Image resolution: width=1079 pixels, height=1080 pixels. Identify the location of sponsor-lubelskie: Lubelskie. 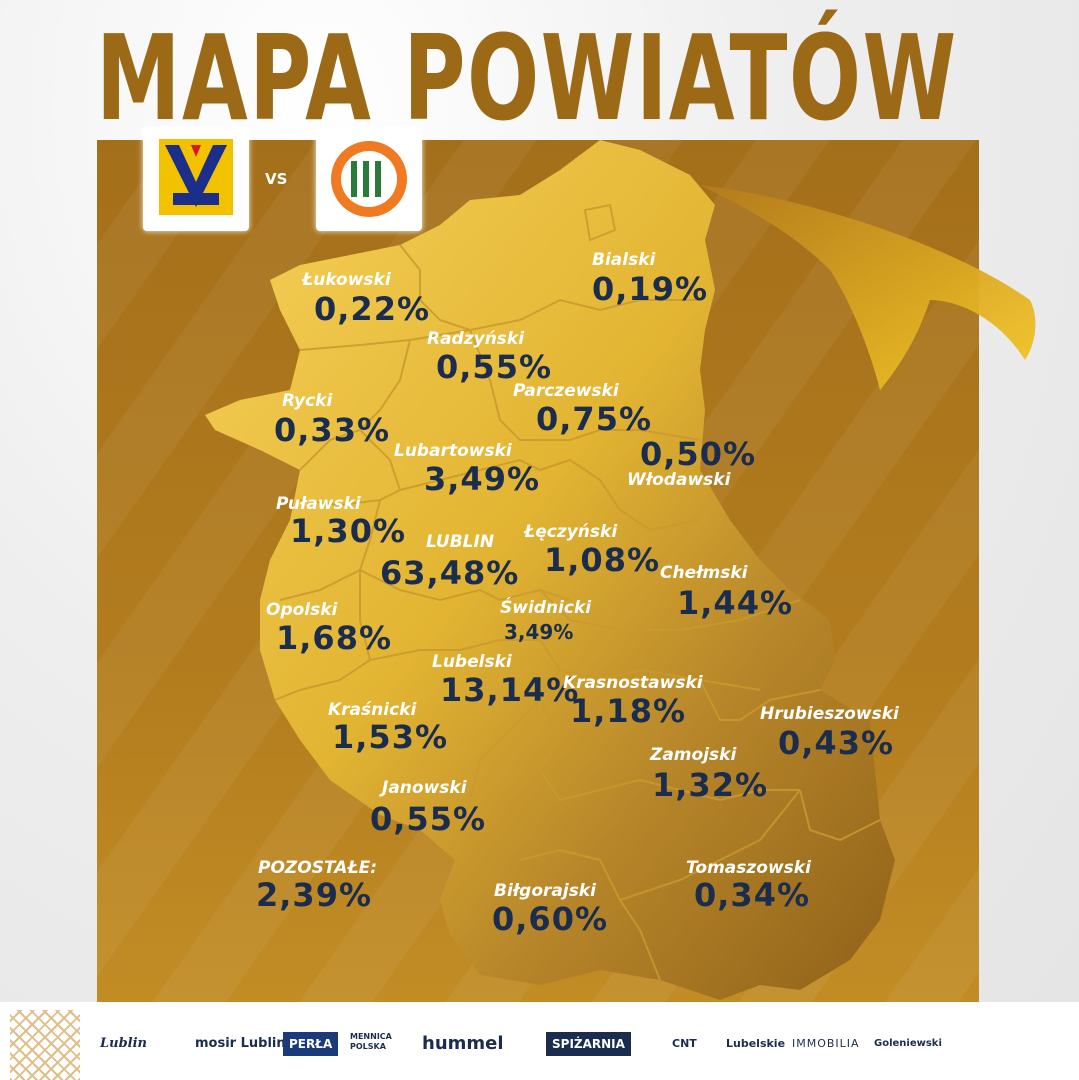
(756, 1043).